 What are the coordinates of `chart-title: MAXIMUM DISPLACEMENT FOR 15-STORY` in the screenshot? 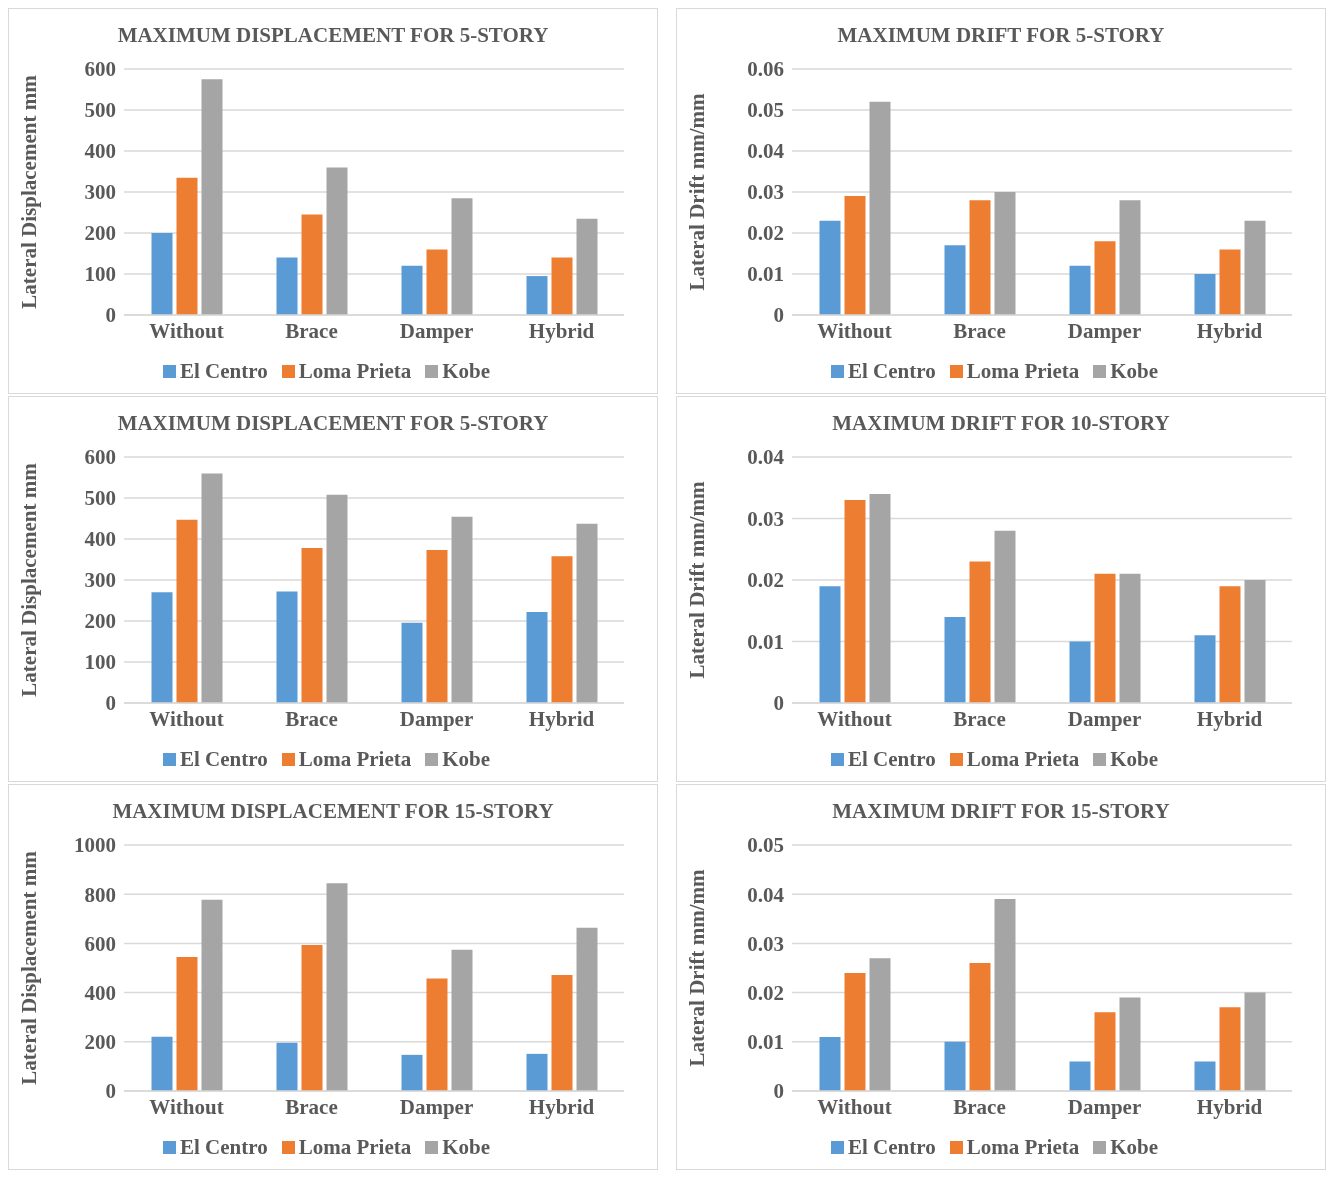 It's located at (333, 812).